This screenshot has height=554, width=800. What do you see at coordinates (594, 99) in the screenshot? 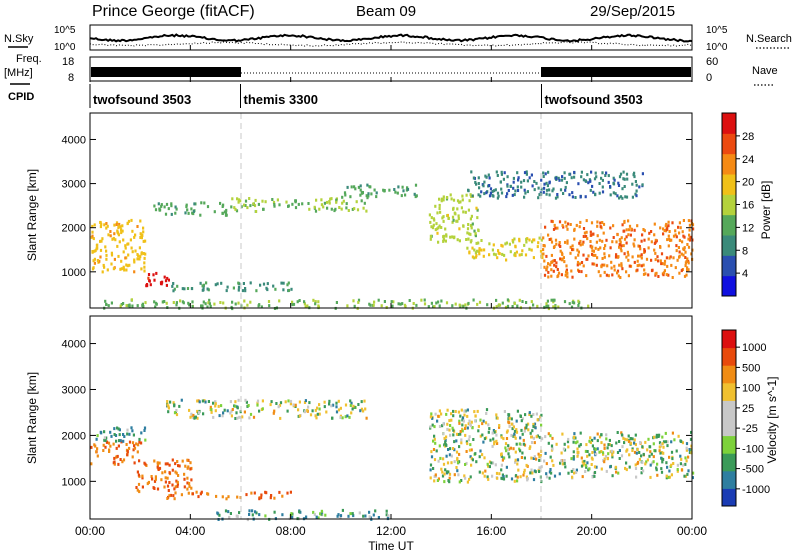
I see `cpid-label-2: twofsound 3503` at bounding box center [594, 99].